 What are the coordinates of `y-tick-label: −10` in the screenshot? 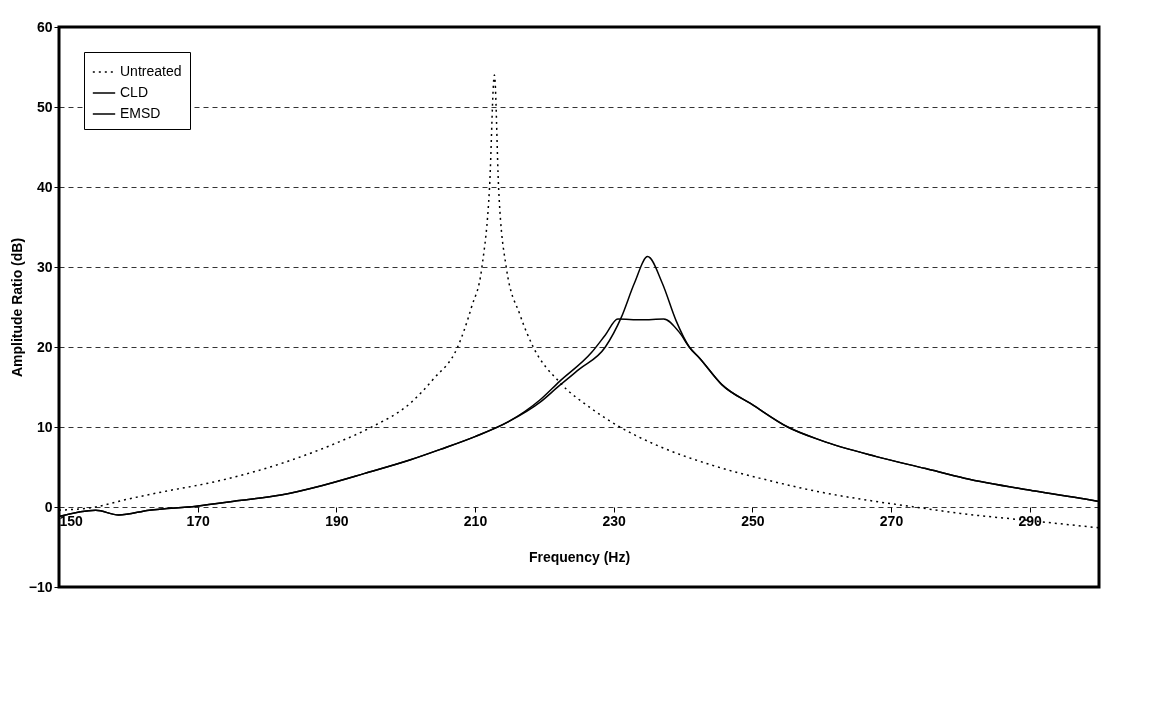 It's located at (40, 586).